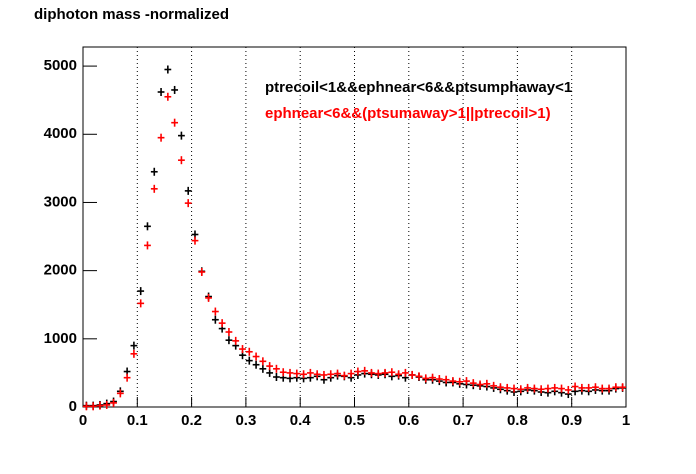  Describe the element at coordinates (83, 420) in the screenshot. I see `x-tick-label: 0` at that location.